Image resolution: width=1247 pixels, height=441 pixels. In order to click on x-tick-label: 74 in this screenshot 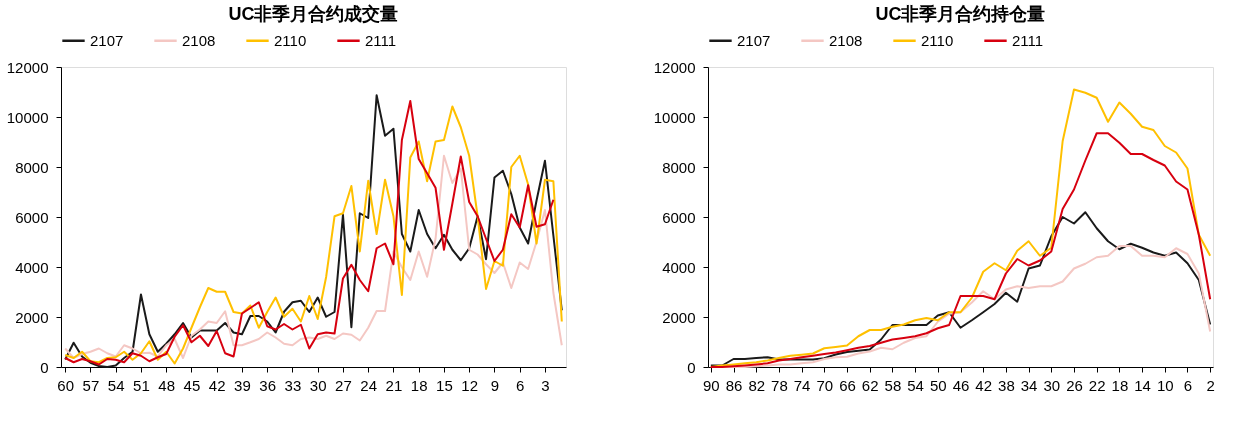, I will do `click(802, 385)`.